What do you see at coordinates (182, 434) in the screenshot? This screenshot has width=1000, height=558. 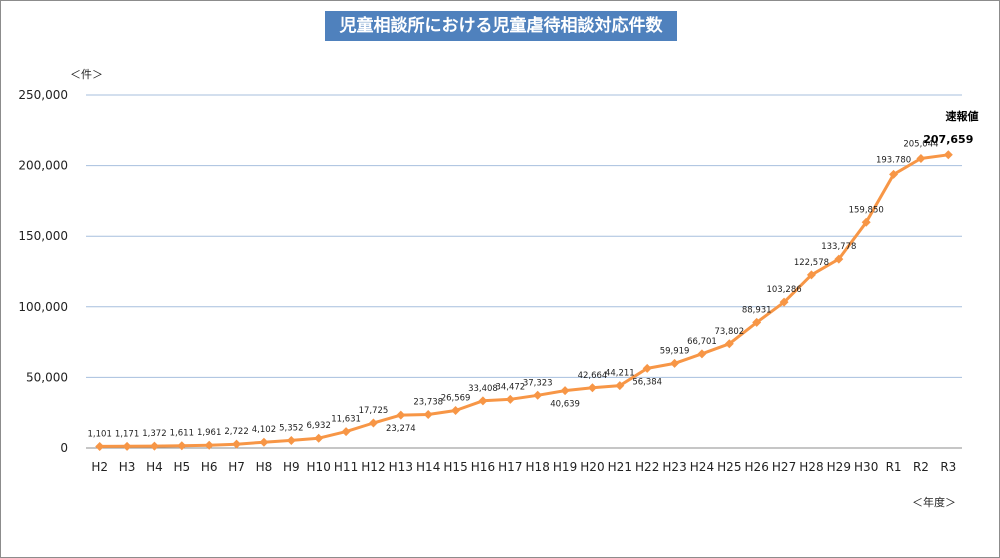 I see `data-label: 1,611` at bounding box center [182, 434].